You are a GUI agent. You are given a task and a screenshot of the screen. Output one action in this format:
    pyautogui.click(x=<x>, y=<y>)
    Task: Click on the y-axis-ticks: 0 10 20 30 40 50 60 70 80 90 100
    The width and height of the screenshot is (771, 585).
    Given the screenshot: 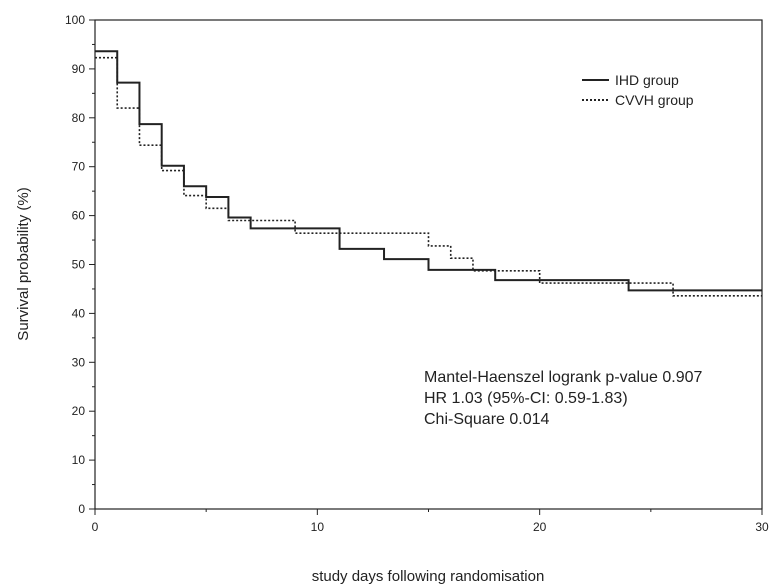 What is the action you would take?
    pyautogui.click(x=80, y=264)
    